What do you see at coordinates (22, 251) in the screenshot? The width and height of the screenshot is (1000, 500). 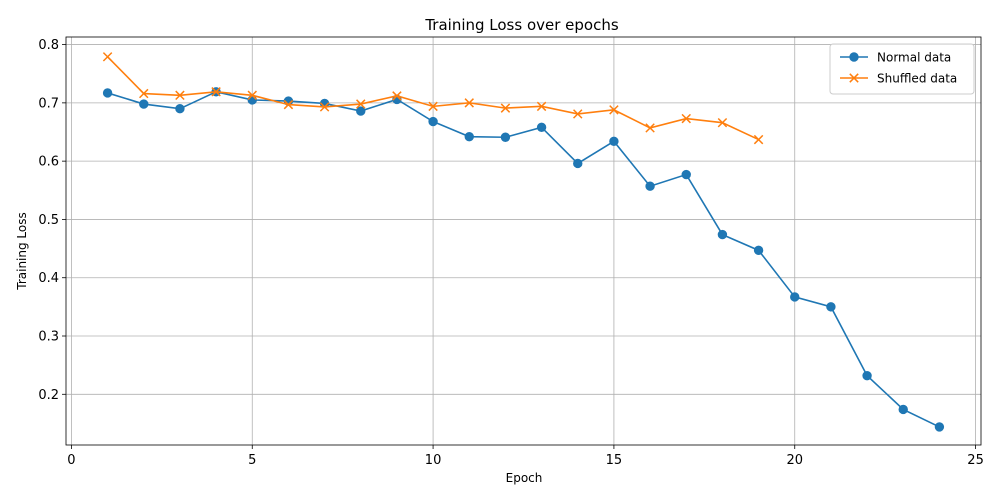 I see `y-axis-label: Training Loss` at bounding box center [22, 251].